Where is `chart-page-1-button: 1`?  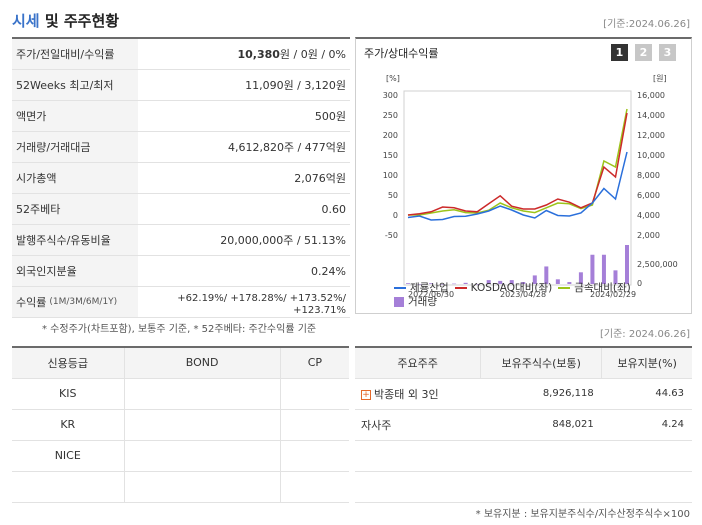 chart-page-1-button: 1 is located at coordinates (619, 52).